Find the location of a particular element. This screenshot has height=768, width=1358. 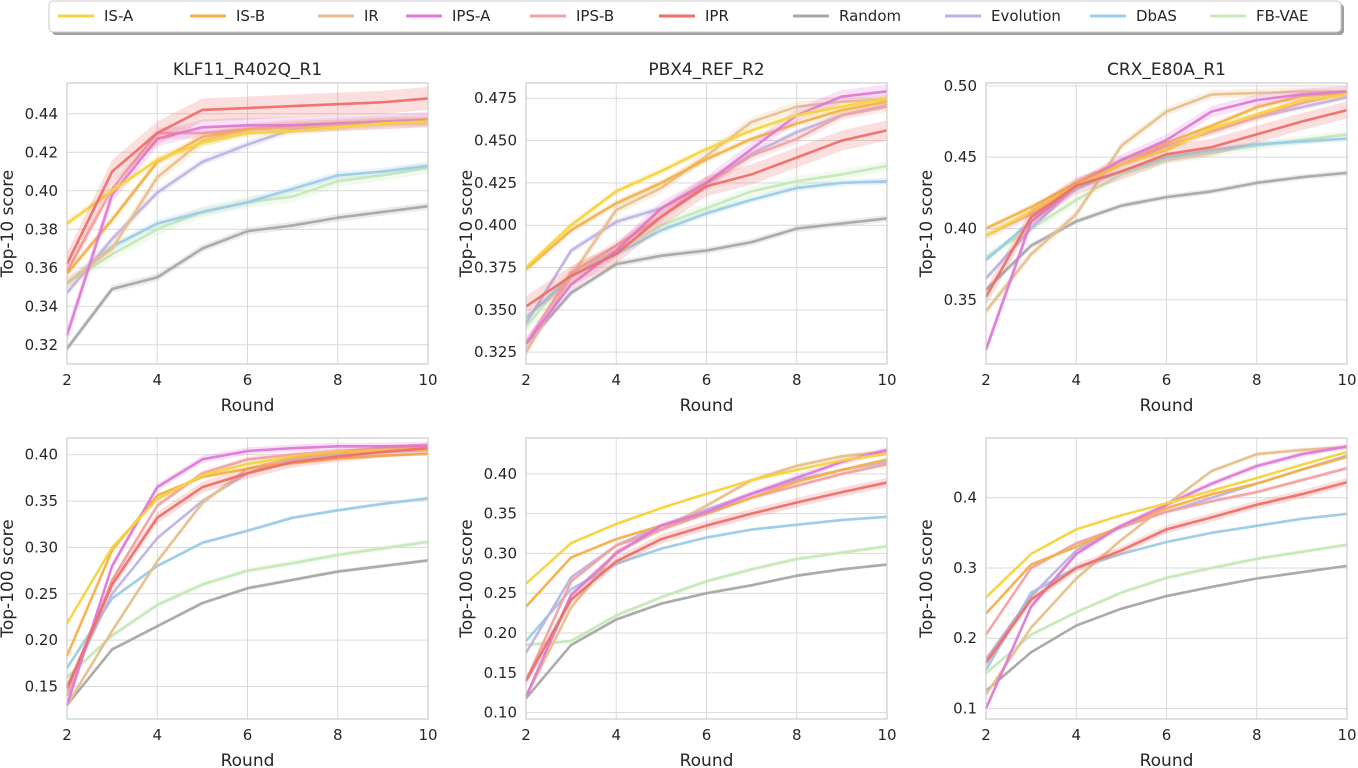

series-group is located at coordinates (247, 575).